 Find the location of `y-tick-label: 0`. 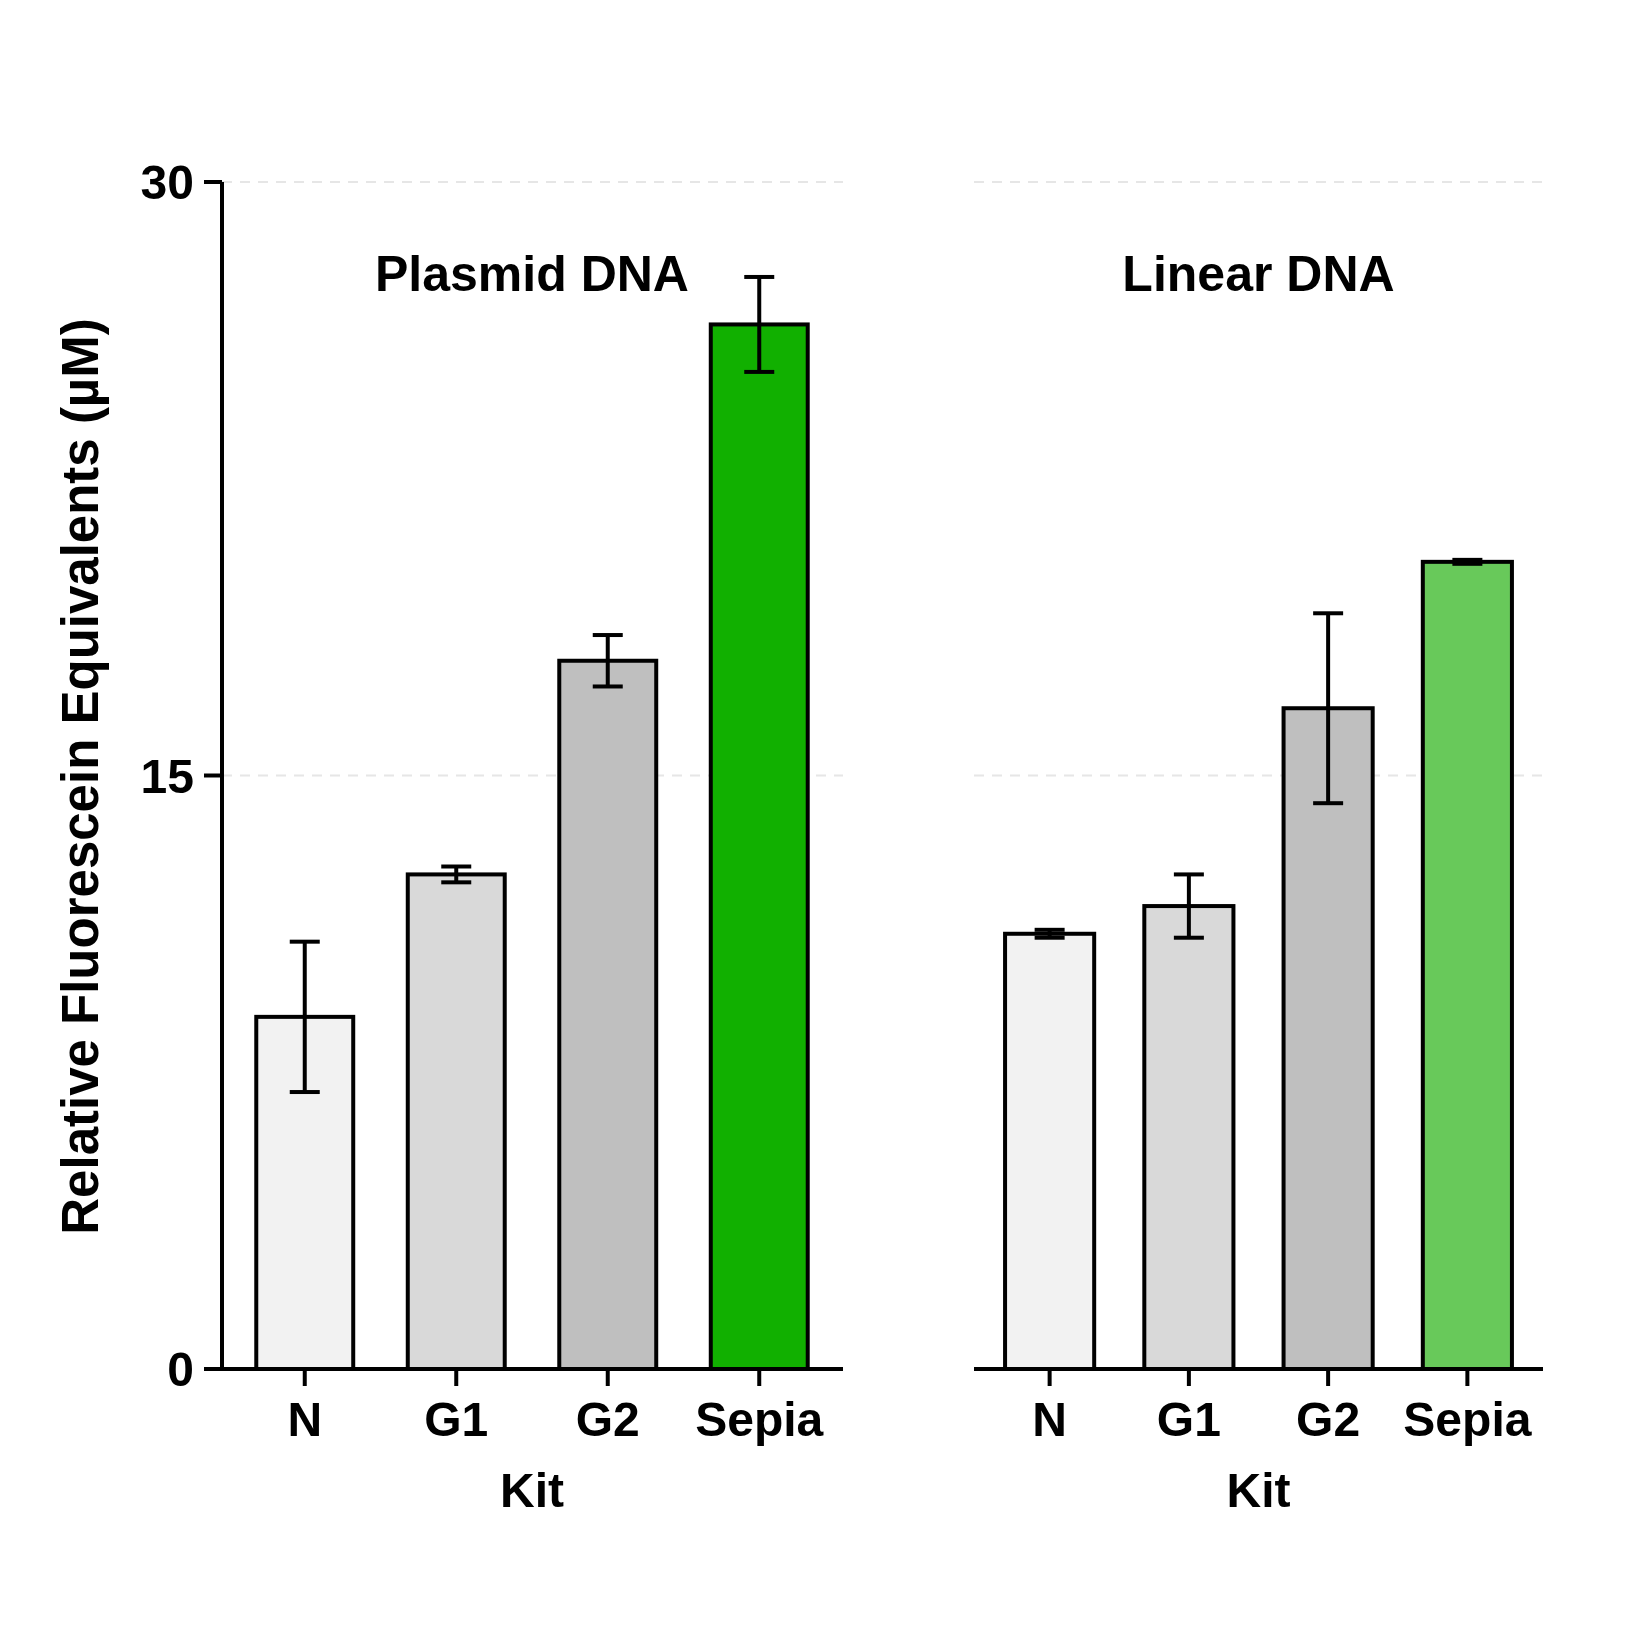

y-tick-label: 0 is located at coordinates (180, 1370).